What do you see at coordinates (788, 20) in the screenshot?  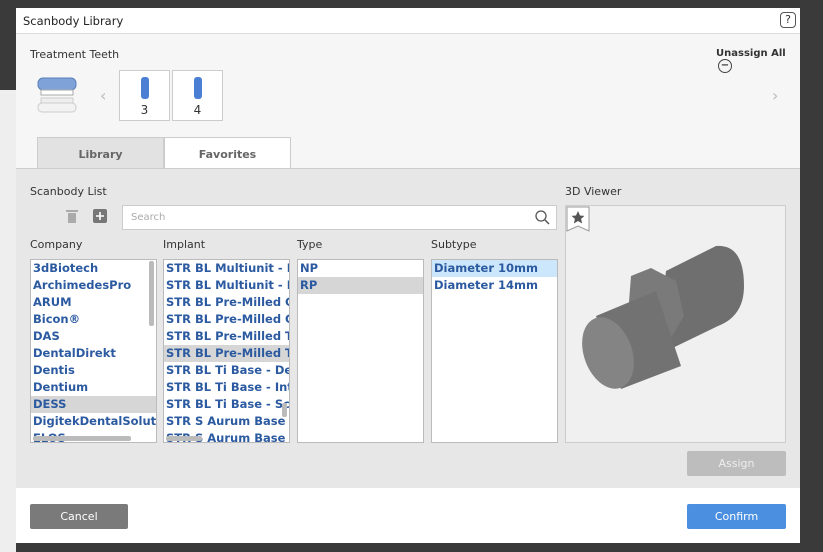 I see `help-icon: ?` at bounding box center [788, 20].